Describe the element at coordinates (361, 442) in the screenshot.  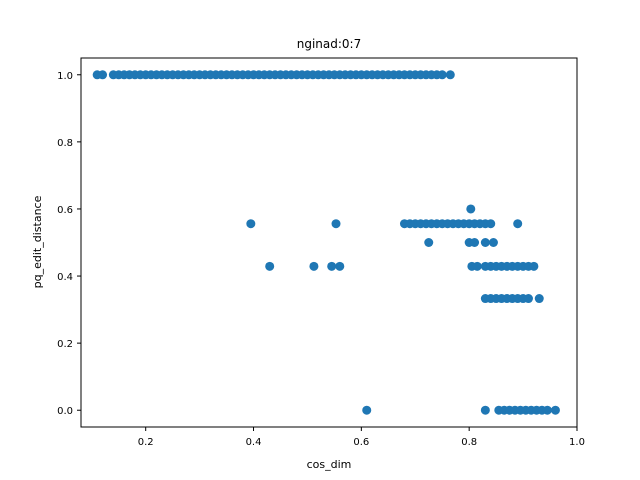
I see `x-tick-label: 0.6` at that location.